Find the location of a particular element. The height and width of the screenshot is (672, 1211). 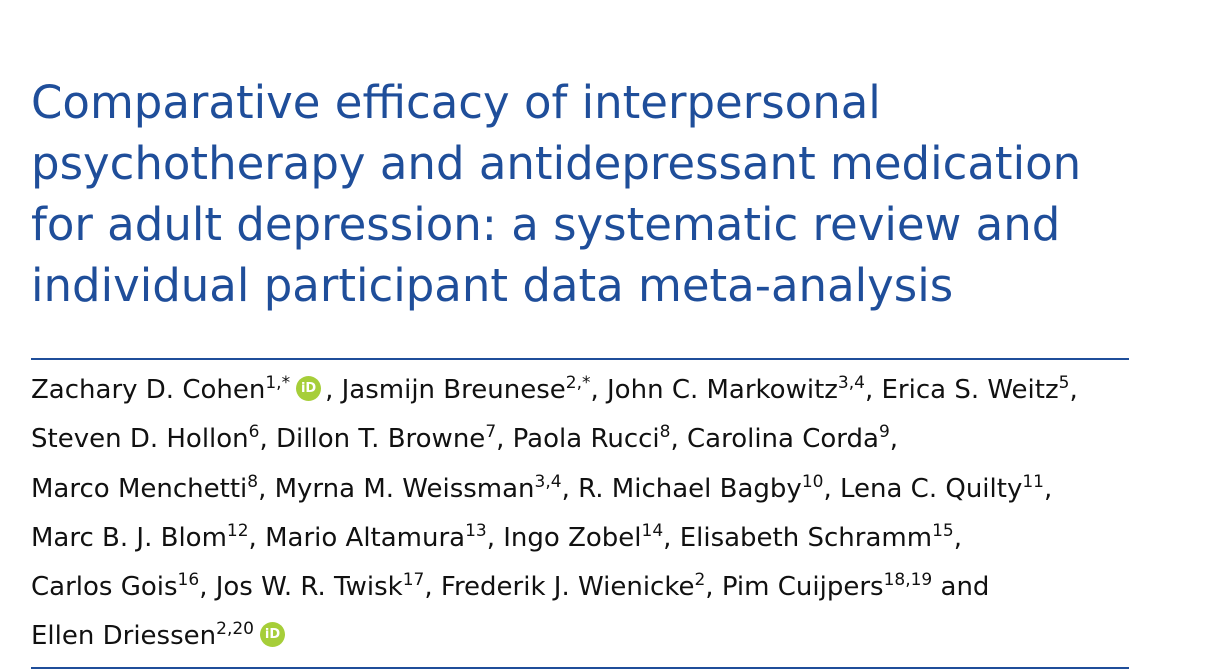

author: Jos W. R. Twisk17 is located at coordinates (320, 586).